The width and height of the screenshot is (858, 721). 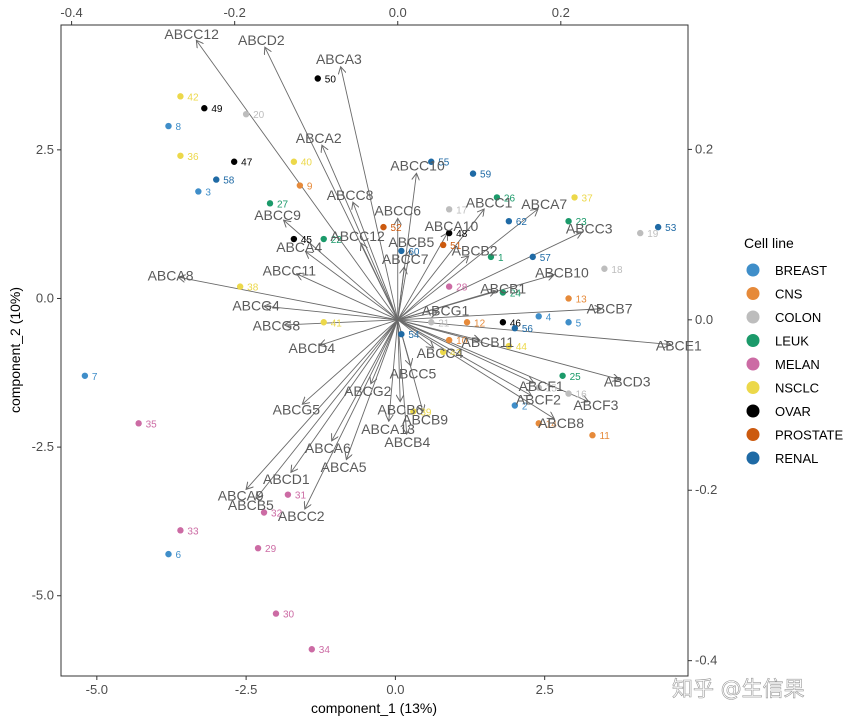 What do you see at coordinates (456, 353) in the screenshot?
I see `point-label: 43` at bounding box center [456, 353].